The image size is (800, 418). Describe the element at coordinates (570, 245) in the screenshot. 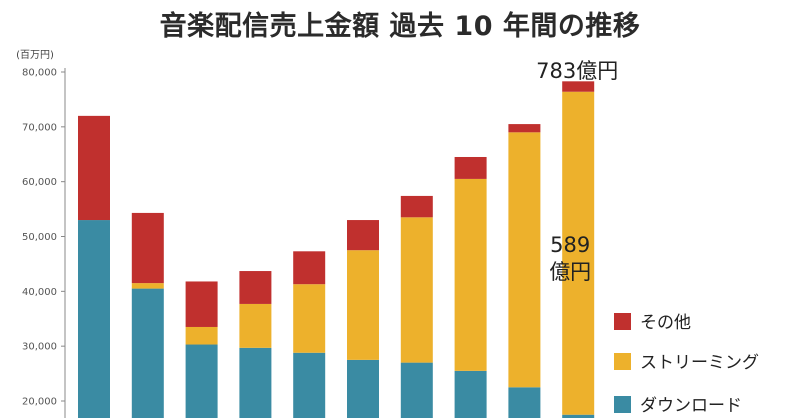

I see `annotation-streaming-value: 589` at that location.